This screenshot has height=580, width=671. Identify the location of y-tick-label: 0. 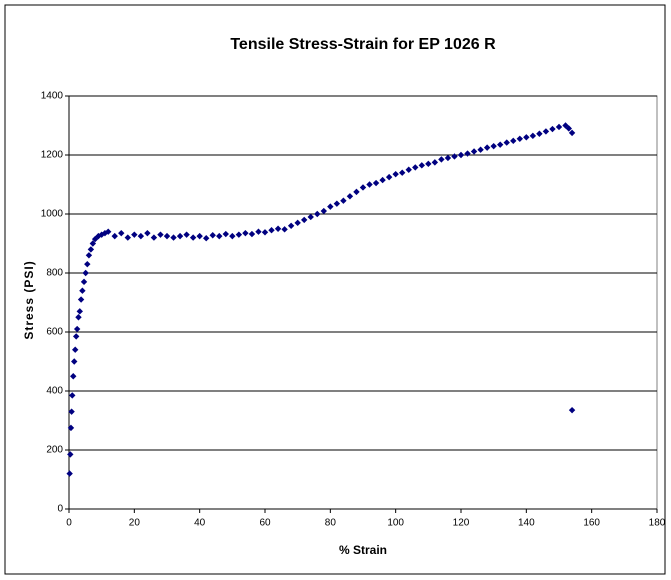
(60, 509).